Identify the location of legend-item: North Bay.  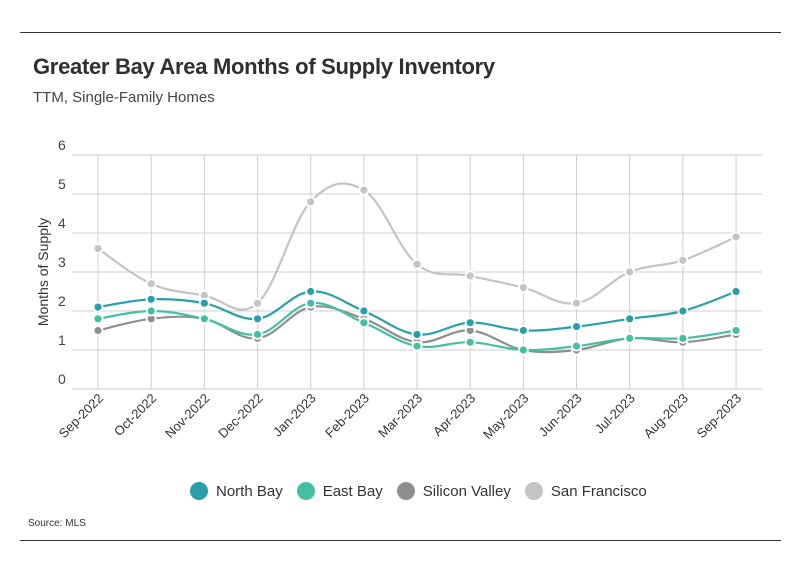
(236, 491).